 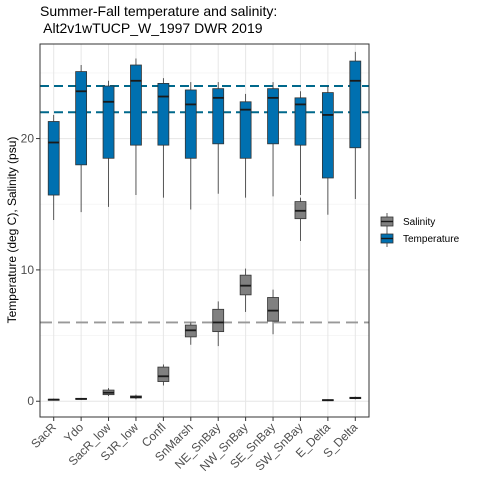 What do you see at coordinates (431, 239) in the screenshot?
I see `legend-label: Temperature` at bounding box center [431, 239].